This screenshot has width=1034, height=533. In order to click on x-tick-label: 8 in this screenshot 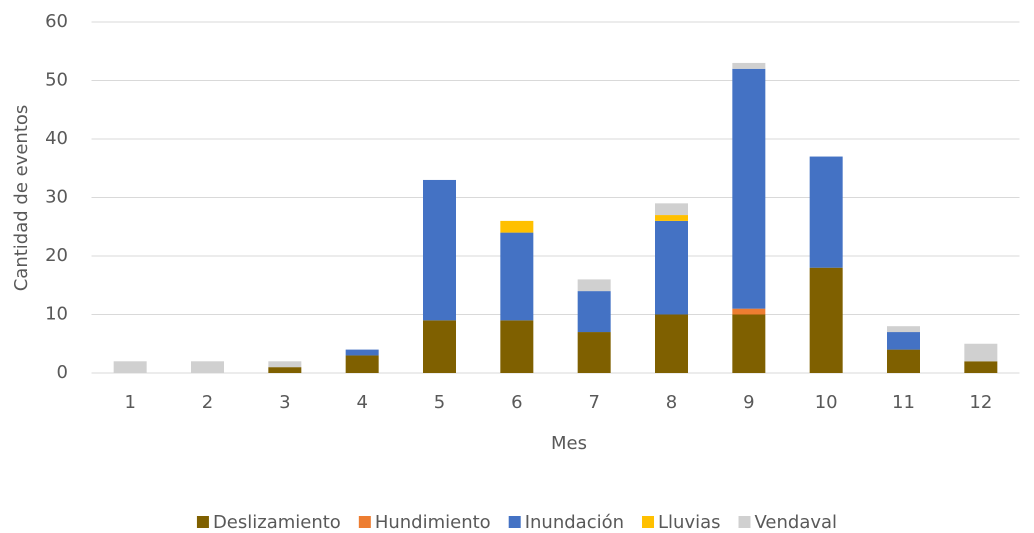, I will do `click(671, 402)`.